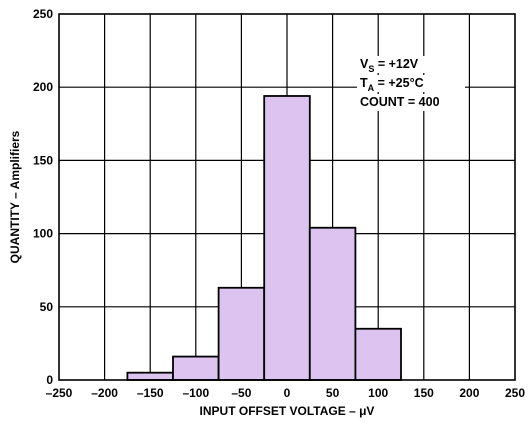 The image size is (530, 427). I want to click on annotation-line: COUNT = 400, so click(400, 102).